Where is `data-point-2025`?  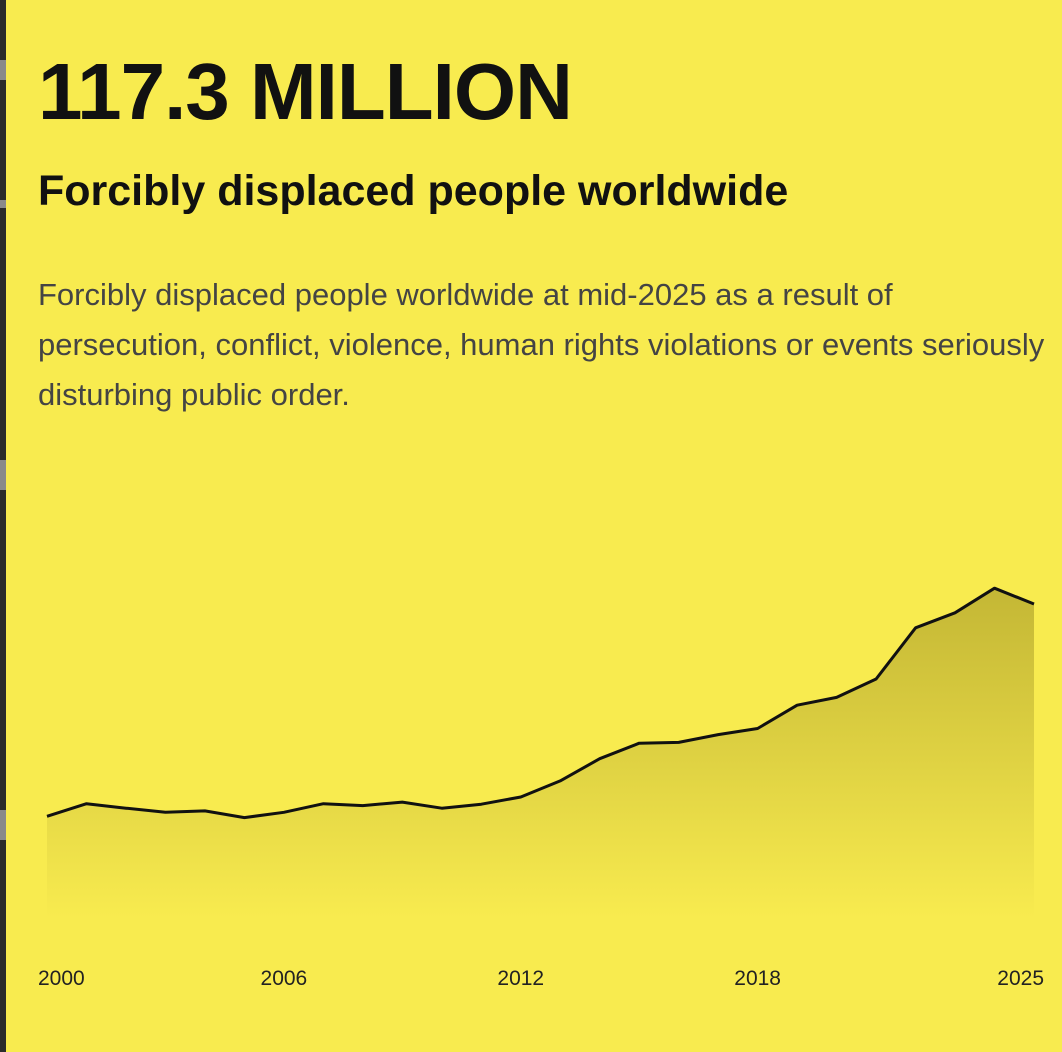
data-point-2025 is located at coordinates (1034, 604).